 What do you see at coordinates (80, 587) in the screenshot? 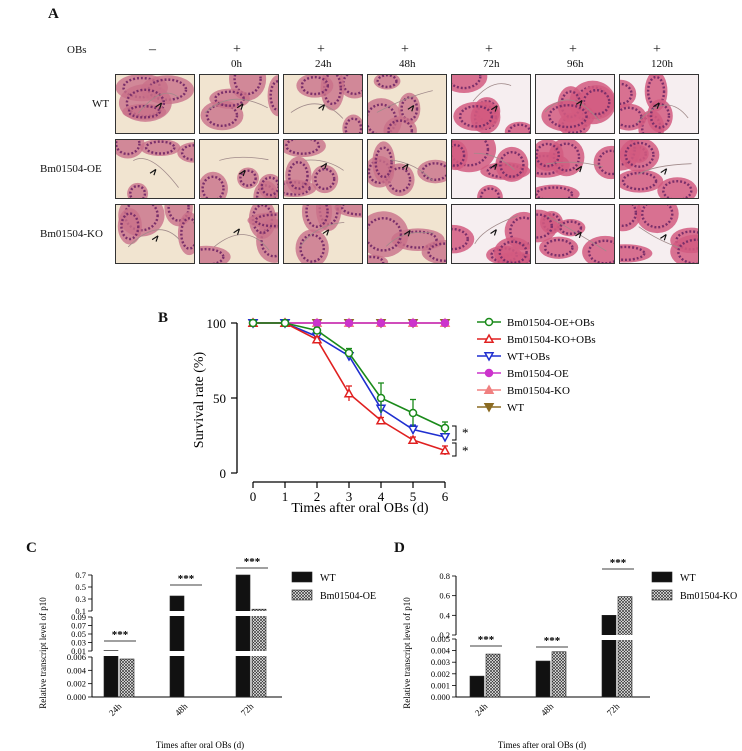
I see `y-tick-label: 0.5` at bounding box center [80, 587].